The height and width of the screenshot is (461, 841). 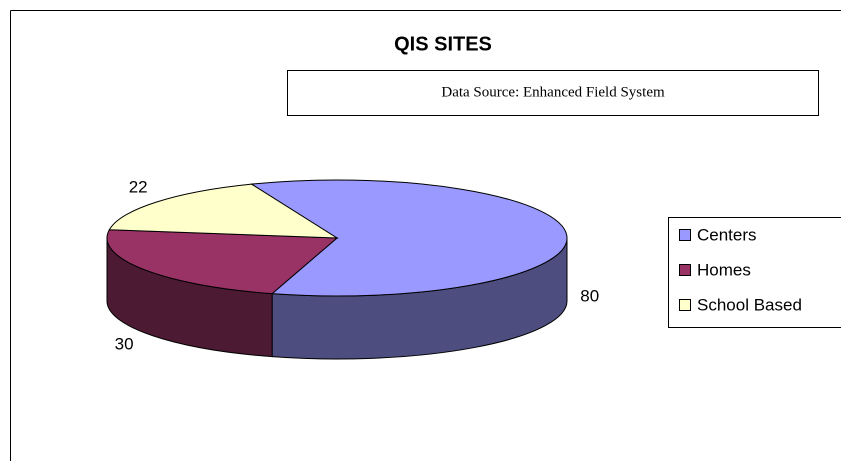 I want to click on data-label: 80, so click(x=589, y=296).